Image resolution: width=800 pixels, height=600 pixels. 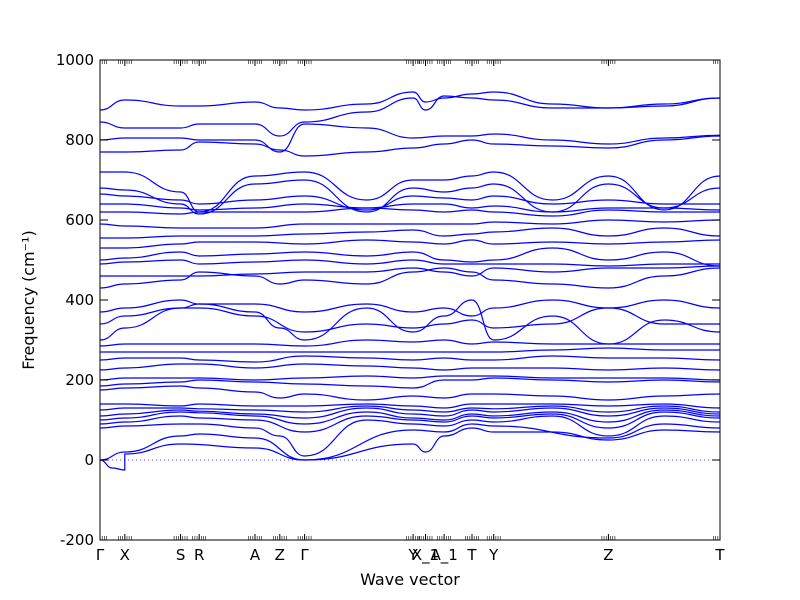 What do you see at coordinates (75, 60) in the screenshot?
I see `y-tick-label: 1000` at bounding box center [75, 60].